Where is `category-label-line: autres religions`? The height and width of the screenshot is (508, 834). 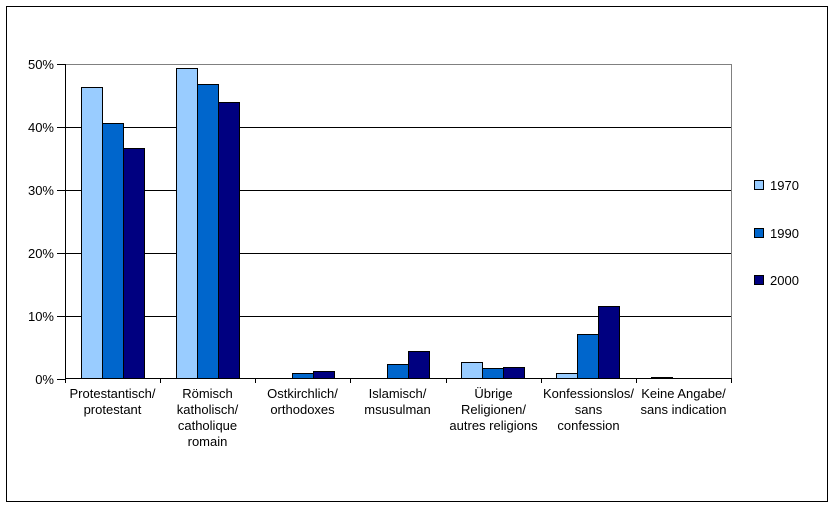 category-label-line: autres religions is located at coordinates (493, 425).